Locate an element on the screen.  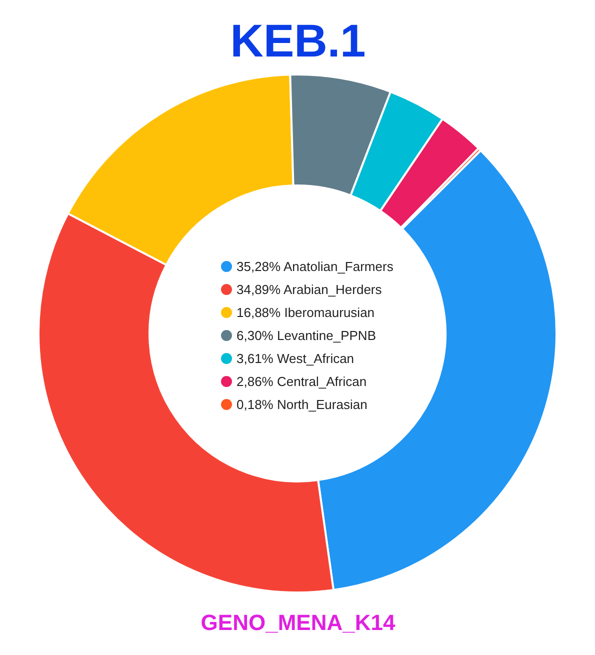
legend-label: 34,89% Arabian_Herders is located at coordinates (309, 289).